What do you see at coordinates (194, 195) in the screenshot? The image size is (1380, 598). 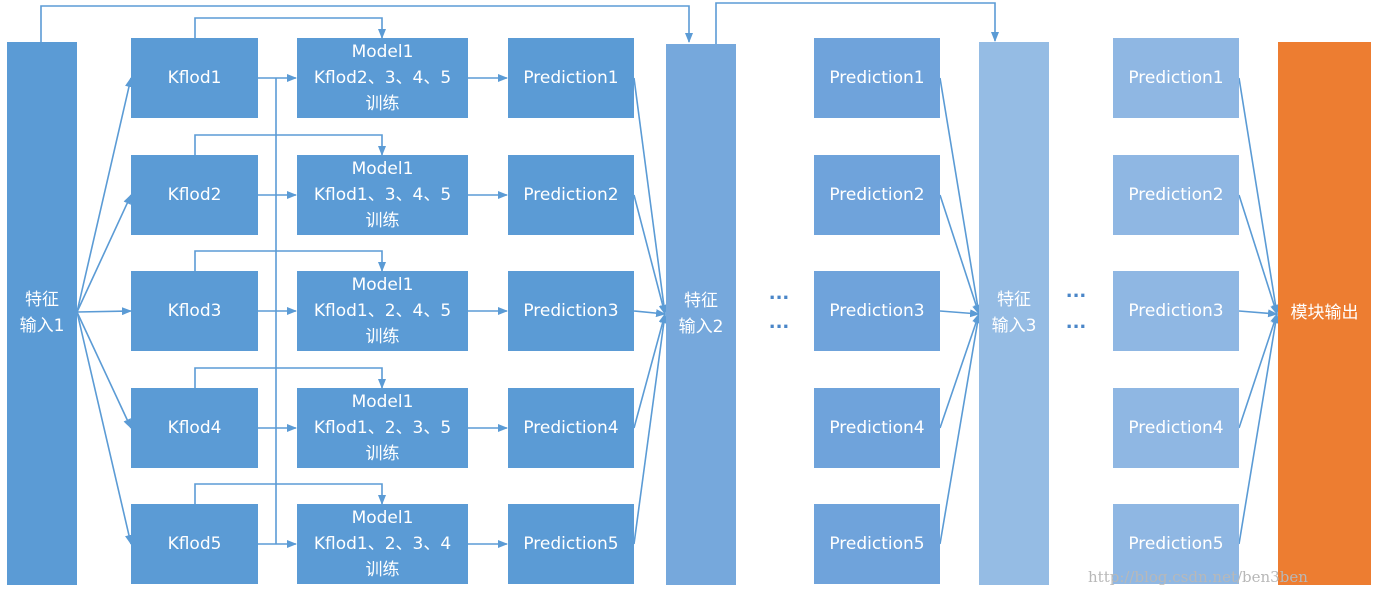 I see `kfold-box-2-rect` at bounding box center [194, 195].